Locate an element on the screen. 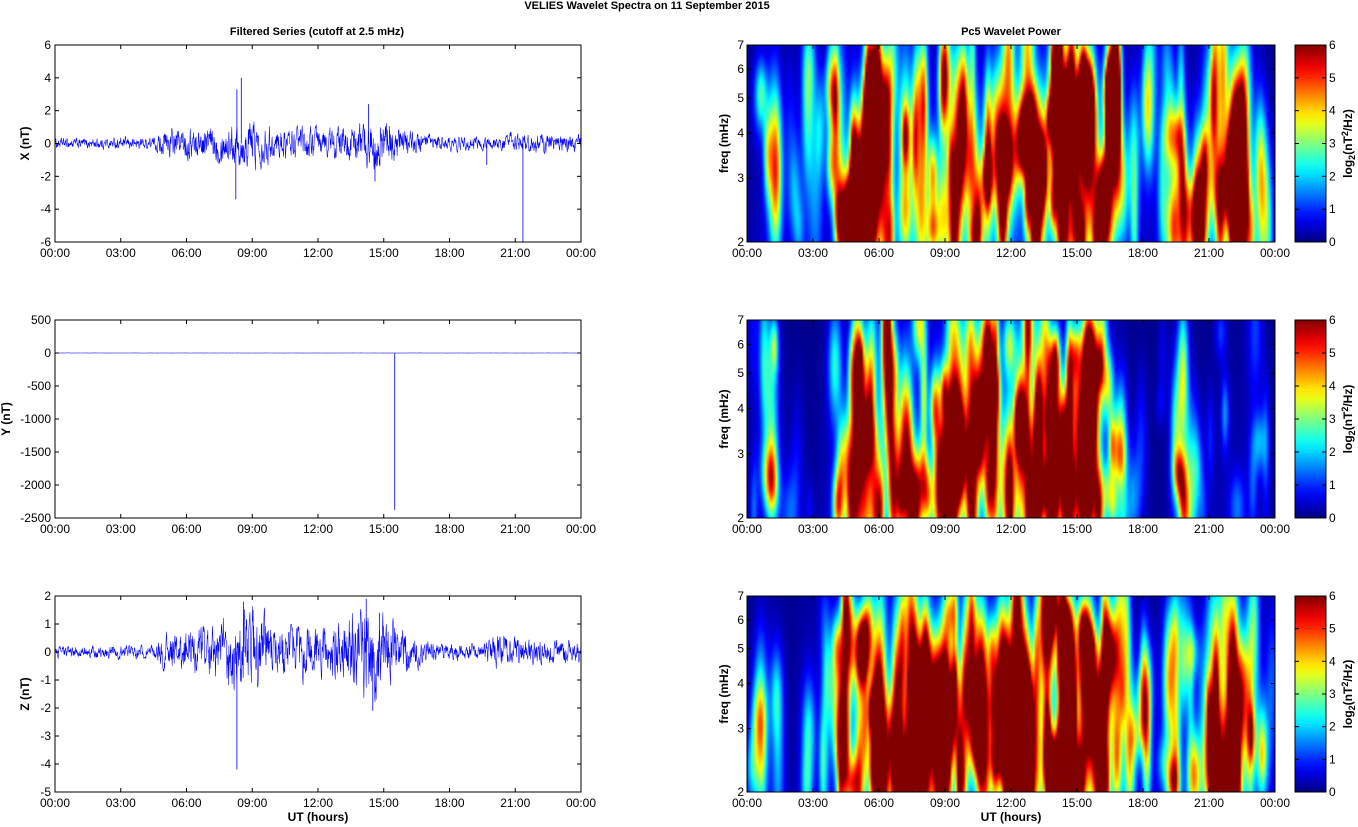 The width and height of the screenshot is (1358, 827). y-tick-label: -1000 is located at coordinates (35, 419).